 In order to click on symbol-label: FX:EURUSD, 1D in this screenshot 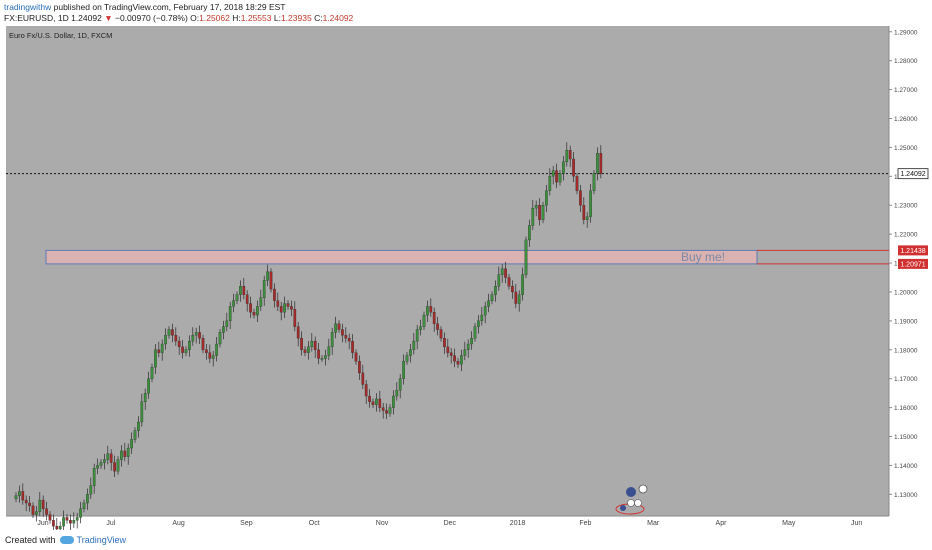, I will do `click(36, 18)`.